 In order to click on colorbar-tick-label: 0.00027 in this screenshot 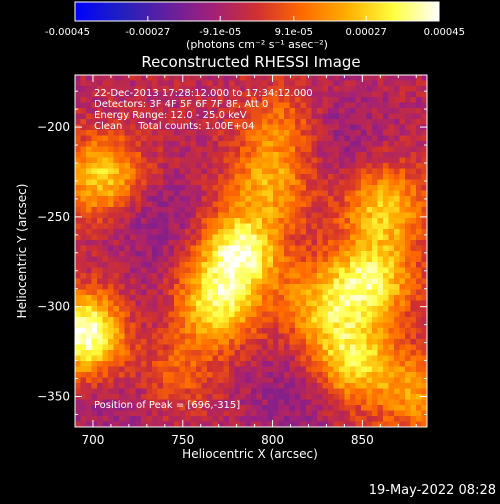, I will do `click(366, 32)`.